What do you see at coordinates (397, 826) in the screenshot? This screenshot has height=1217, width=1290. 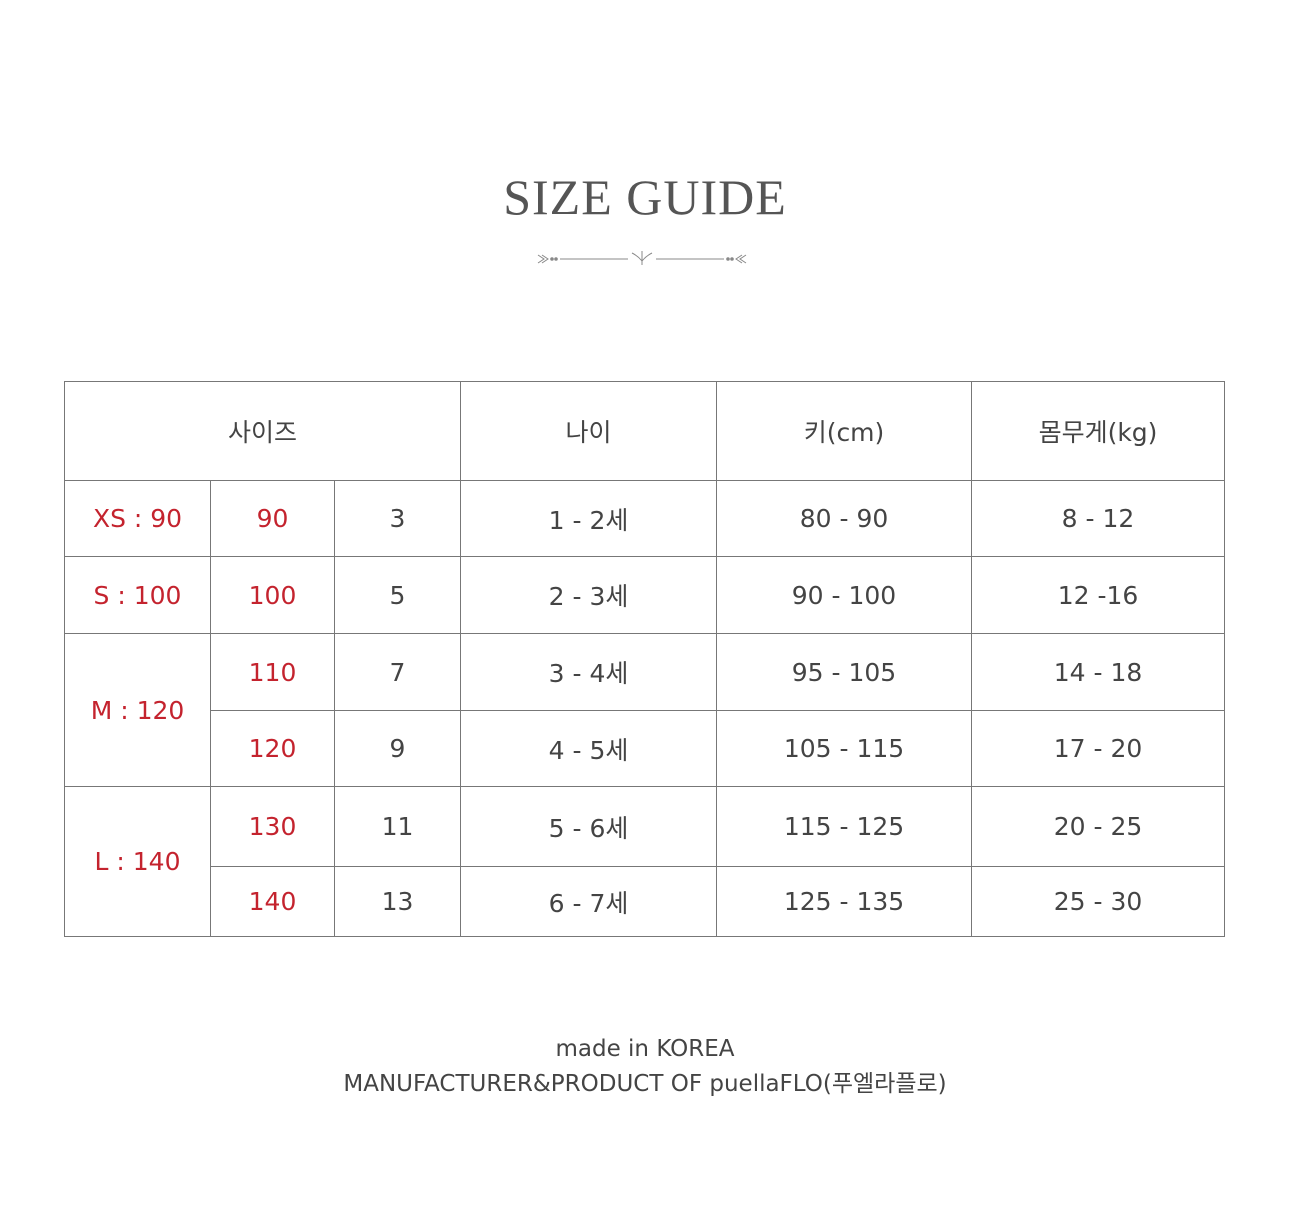 I see `number-cell: 11` at bounding box center [397, 826].